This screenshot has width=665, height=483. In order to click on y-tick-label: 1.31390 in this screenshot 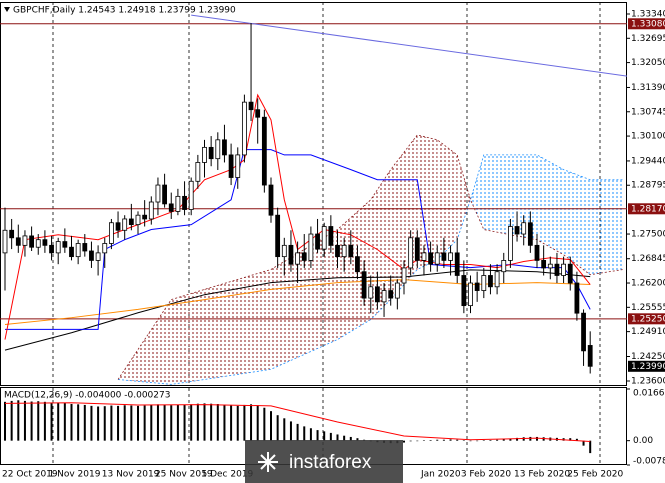, I will do `click(648, 88)`.